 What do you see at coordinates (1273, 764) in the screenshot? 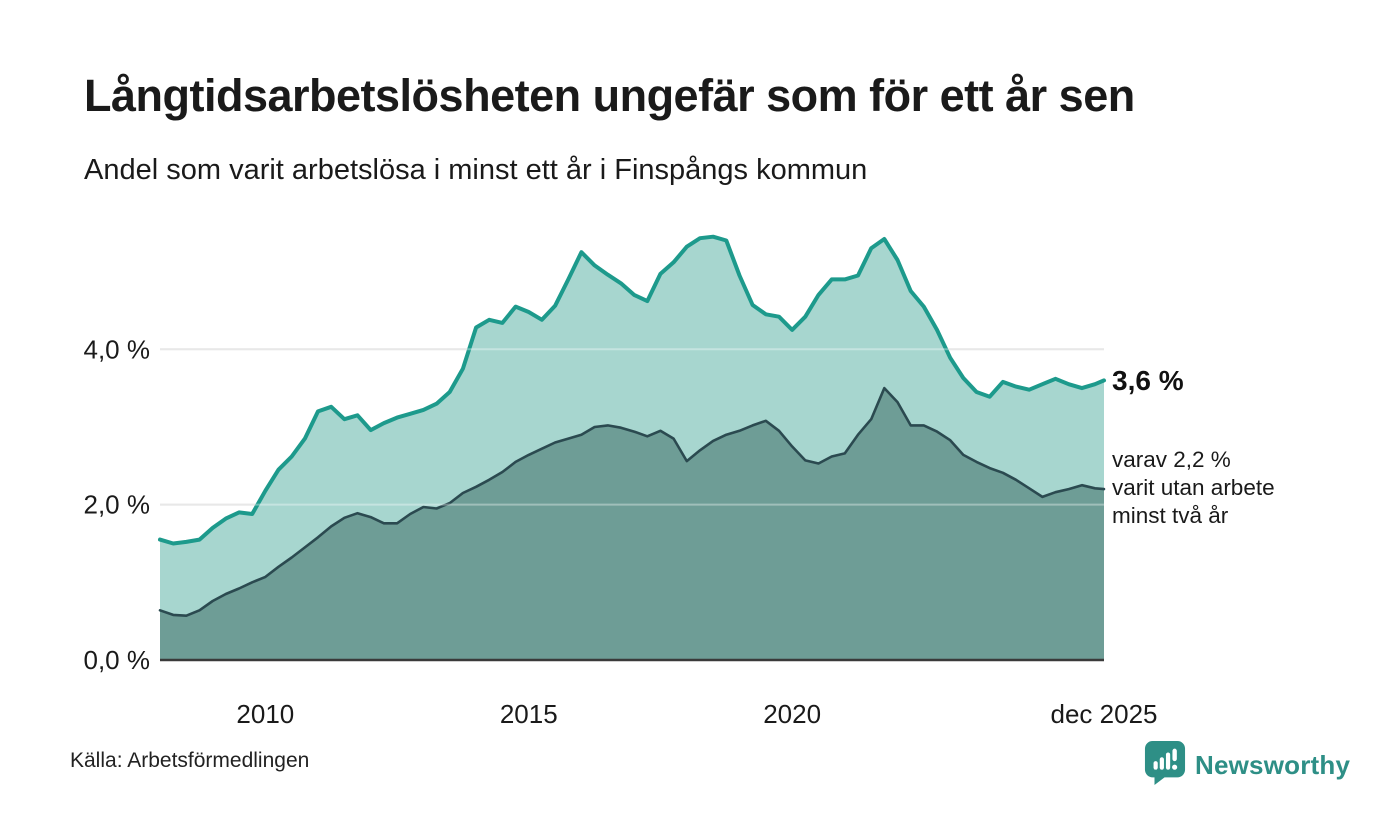
I see `brand-name: Newsworthy` at bounding box center [1273, 764].